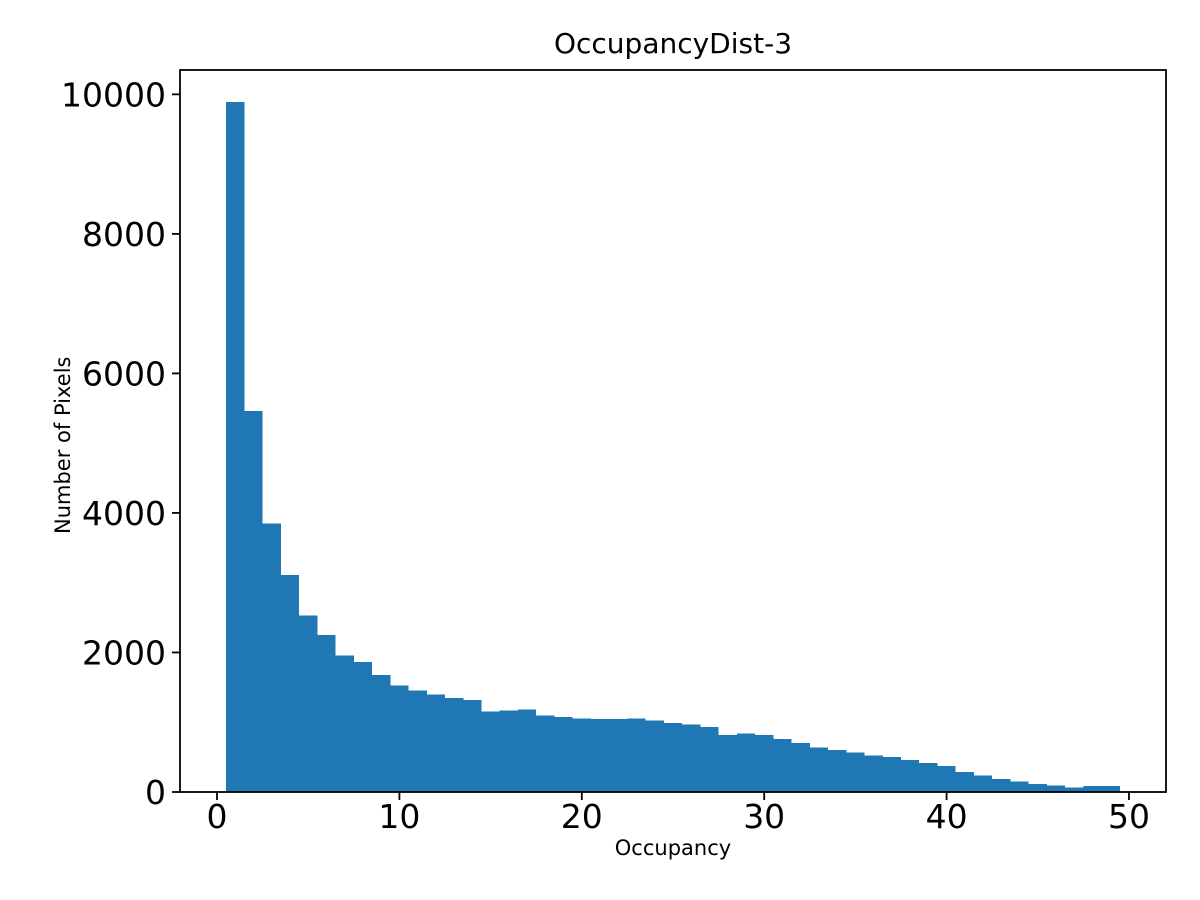 Image resolution: width=1200 pixels, height=900 pixels. Describe the element at coordinates (124, 373) in the screenshot. I see `y-tick-label: 6000` at that location.